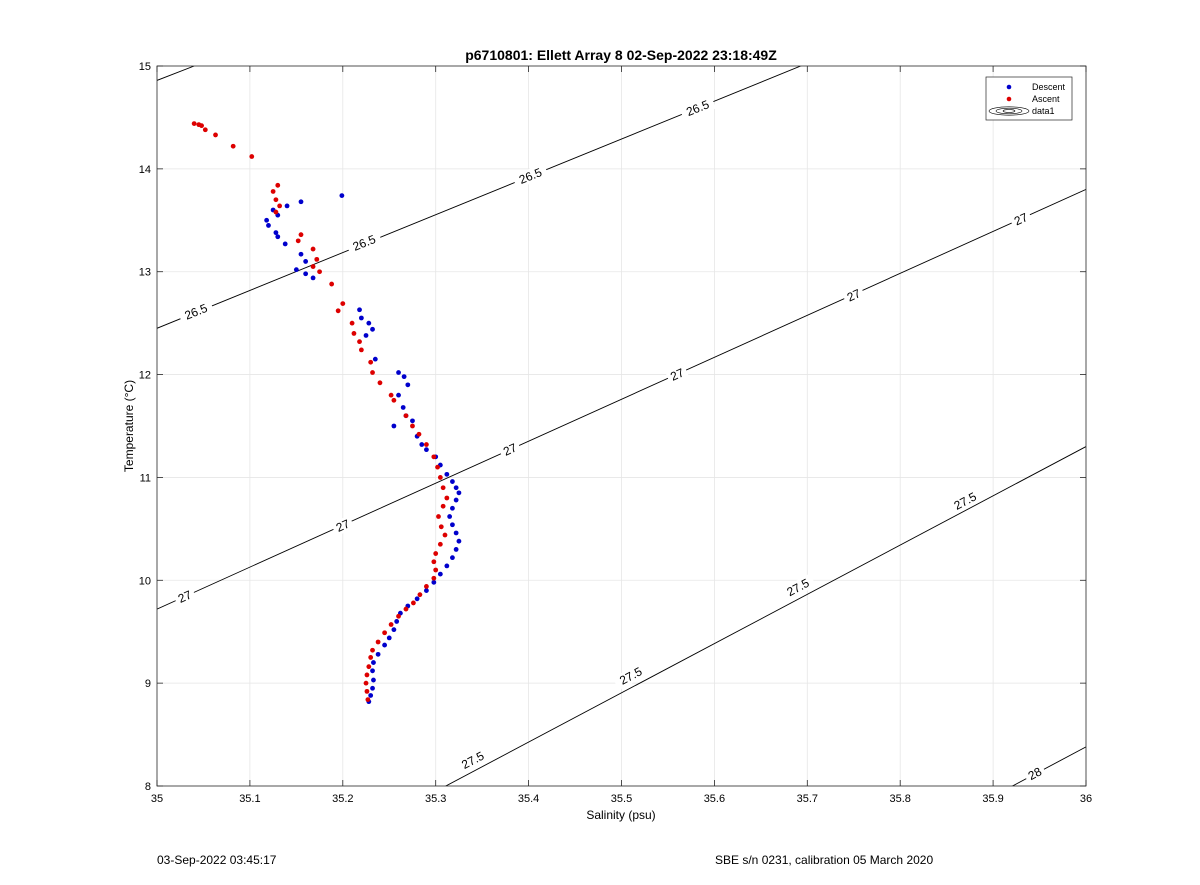 The height and width of the screenshot is (885, 1200). I want to click on y-tick-label: 8, so click(148, 787).